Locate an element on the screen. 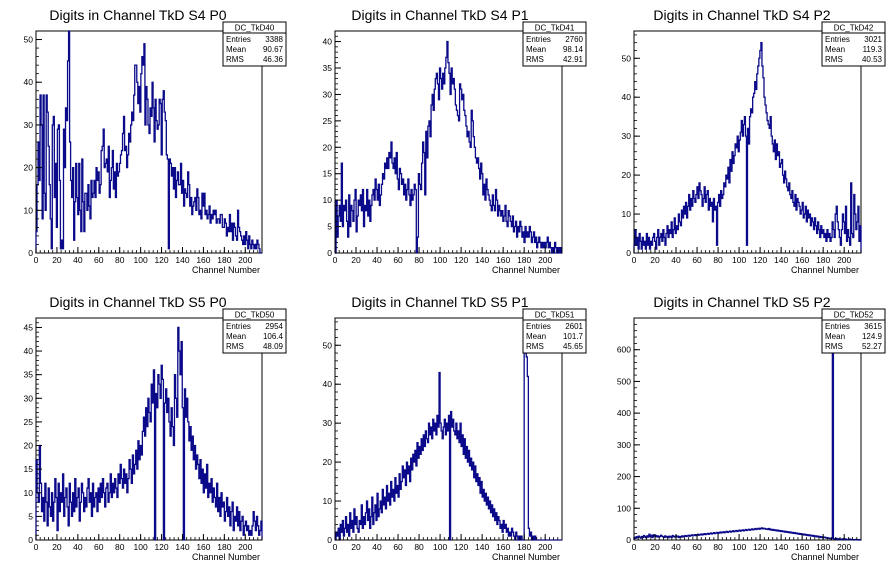 This screenshot has height=574, width=896. y-tick-label: 30 is located at coordinates (29, 125).